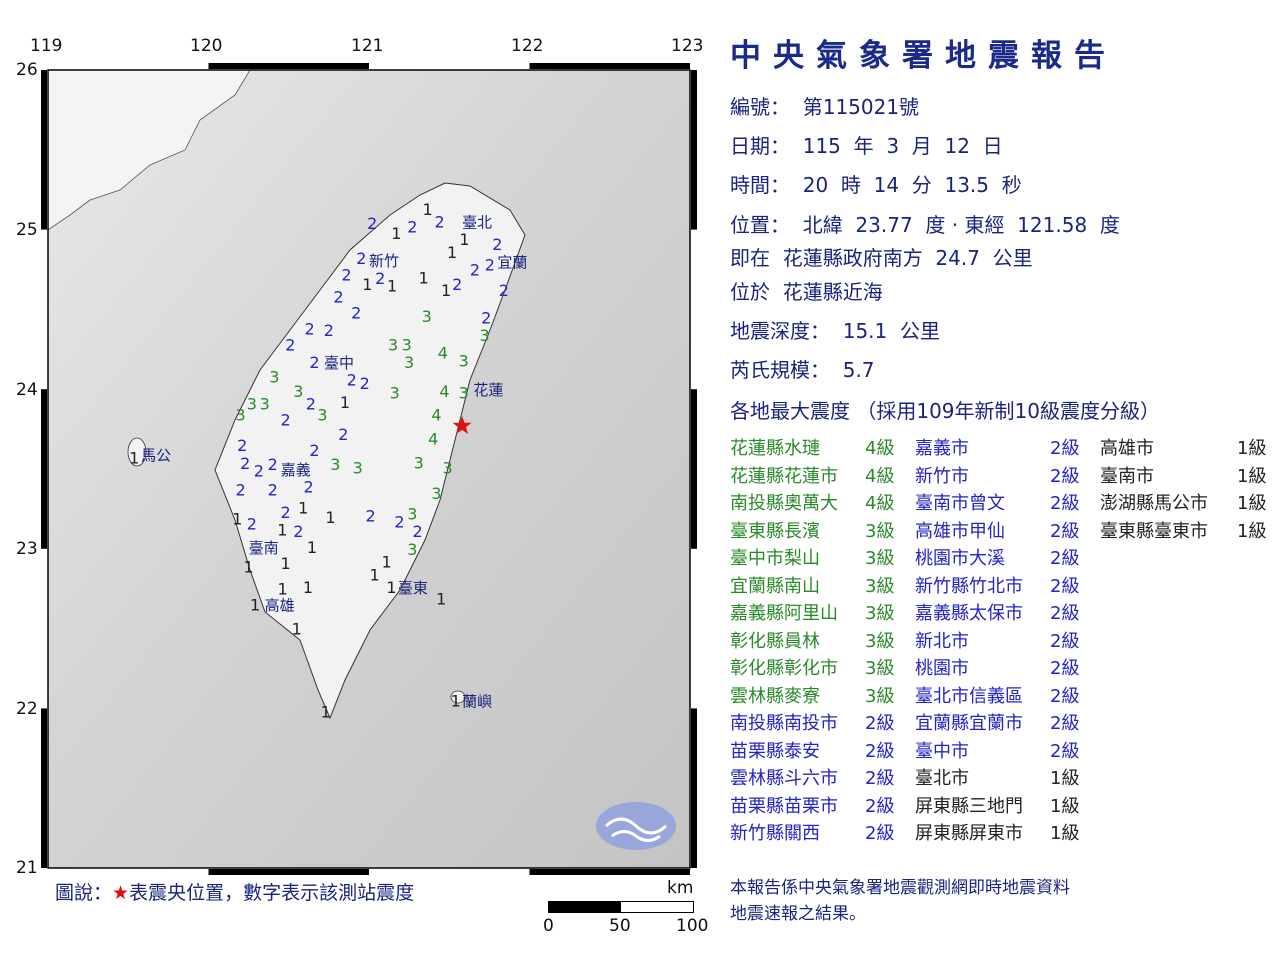  Describe the element at coordinates (960, 503) in the screenshot. I see `intensity-name: 臺南市曾文` at that location.